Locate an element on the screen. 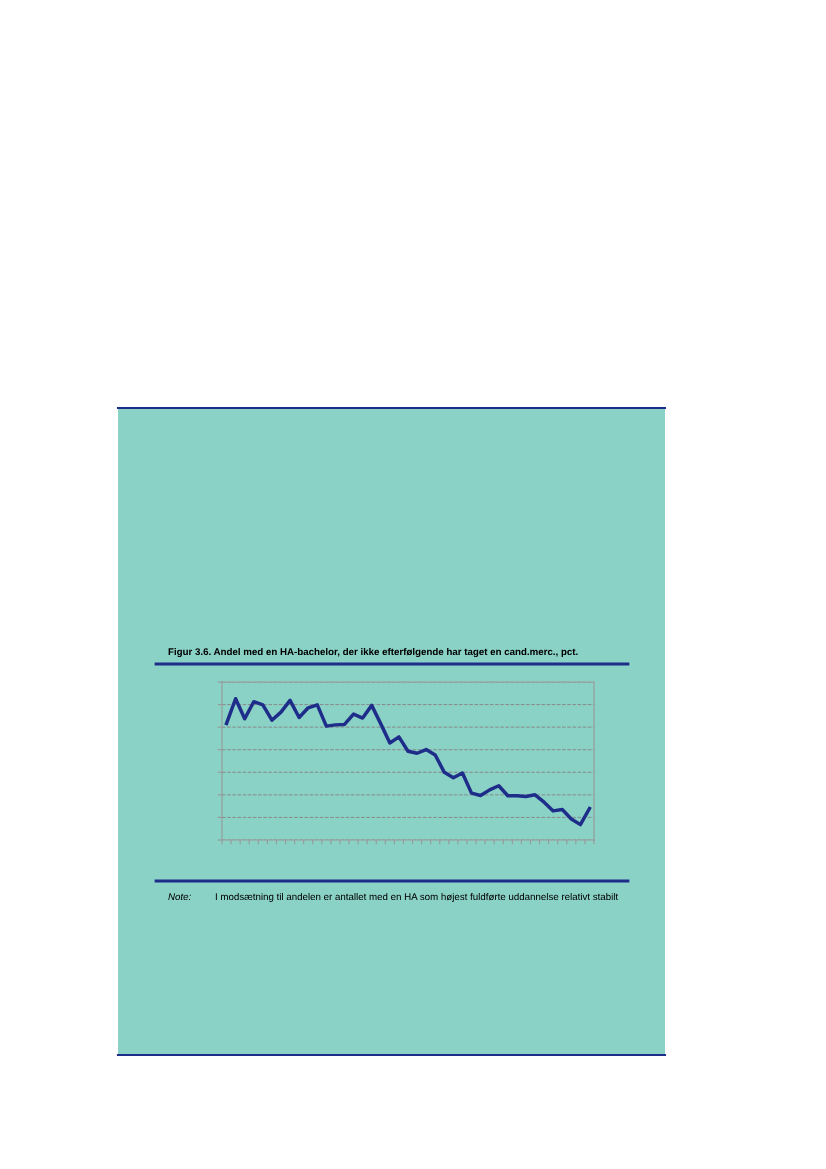 The width and height of the screenshot is (826, 1169). text: I modsætning til andelen er antallet med en HA som højest fuldførte uddannelse relativt stabilt is located at coordinates (417, 897).